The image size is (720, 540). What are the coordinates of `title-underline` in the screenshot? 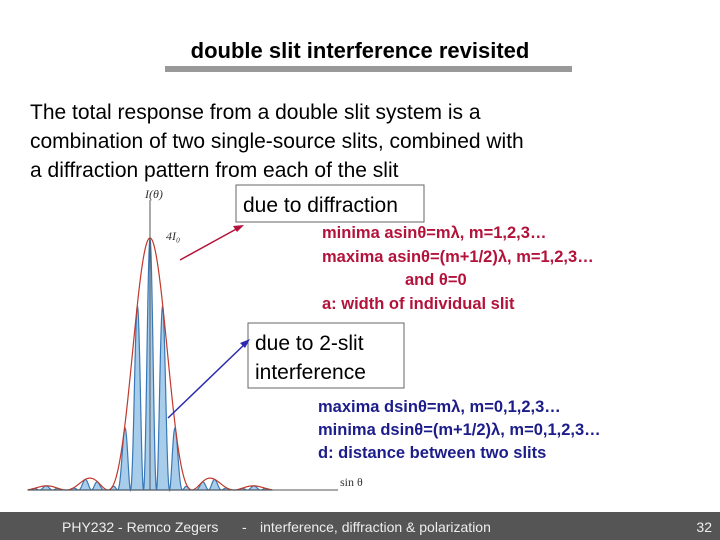 It's located at (368, 69).